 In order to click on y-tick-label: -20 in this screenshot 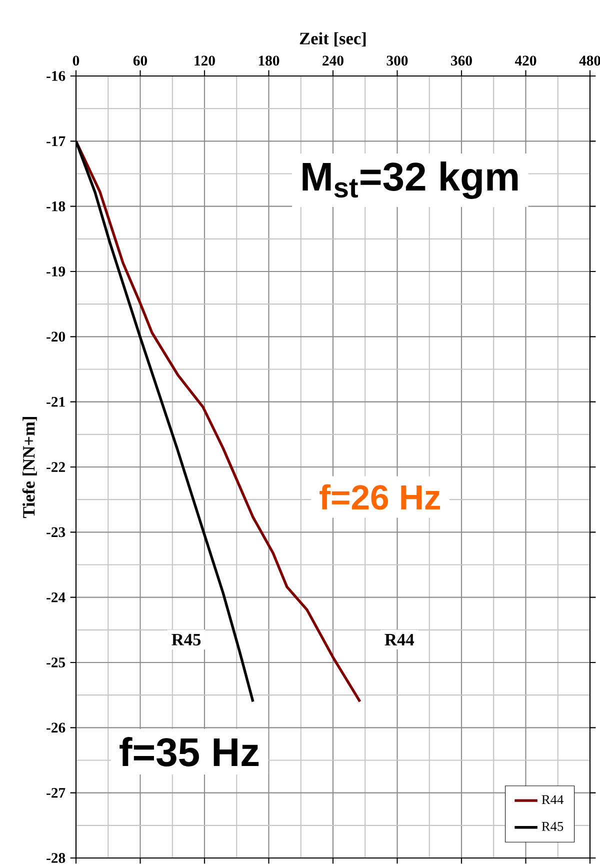, I will do `click(56, 337)`.